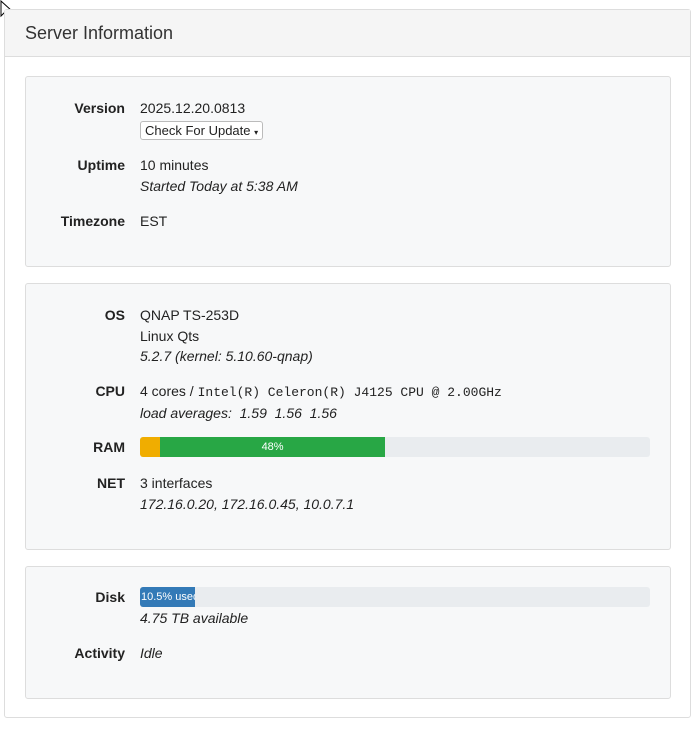  I want to click on value: 2025.12.20.0813, so click(193, 108).